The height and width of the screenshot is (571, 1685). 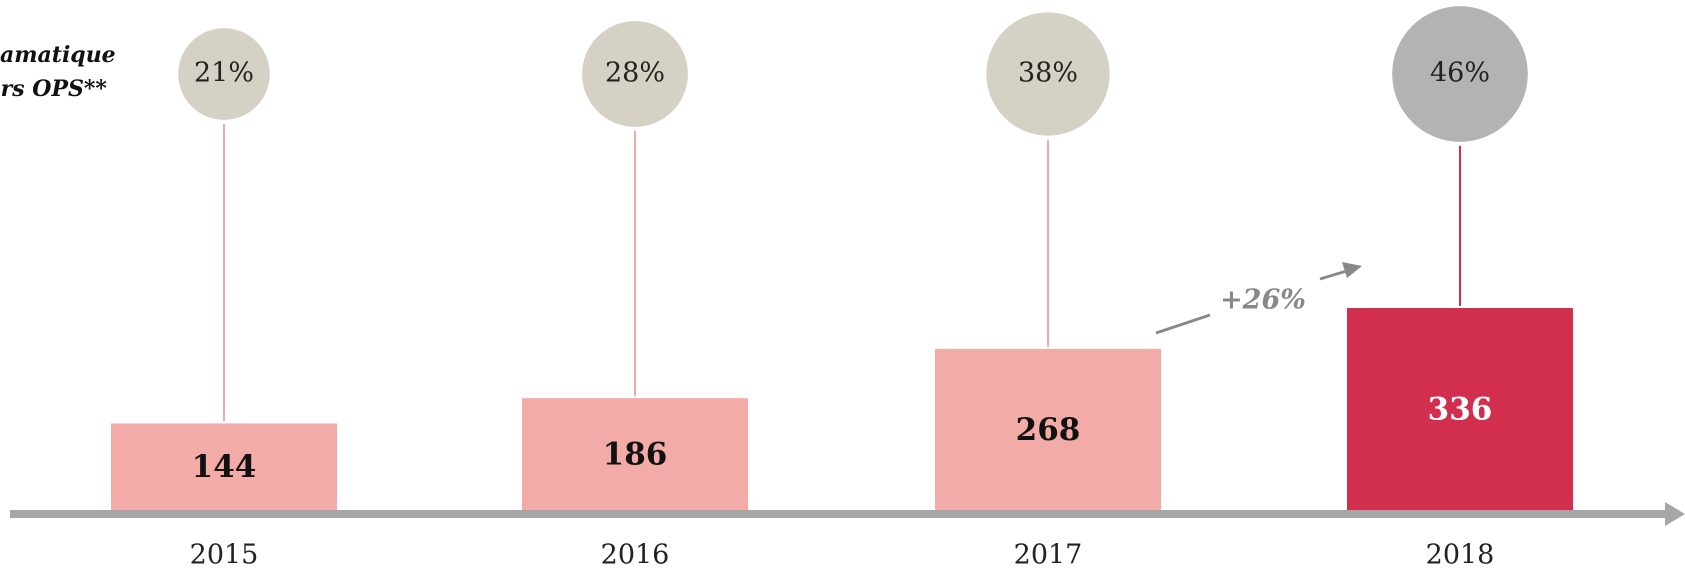 I want to click on value-label: 336, so click(x=1460, y=410).